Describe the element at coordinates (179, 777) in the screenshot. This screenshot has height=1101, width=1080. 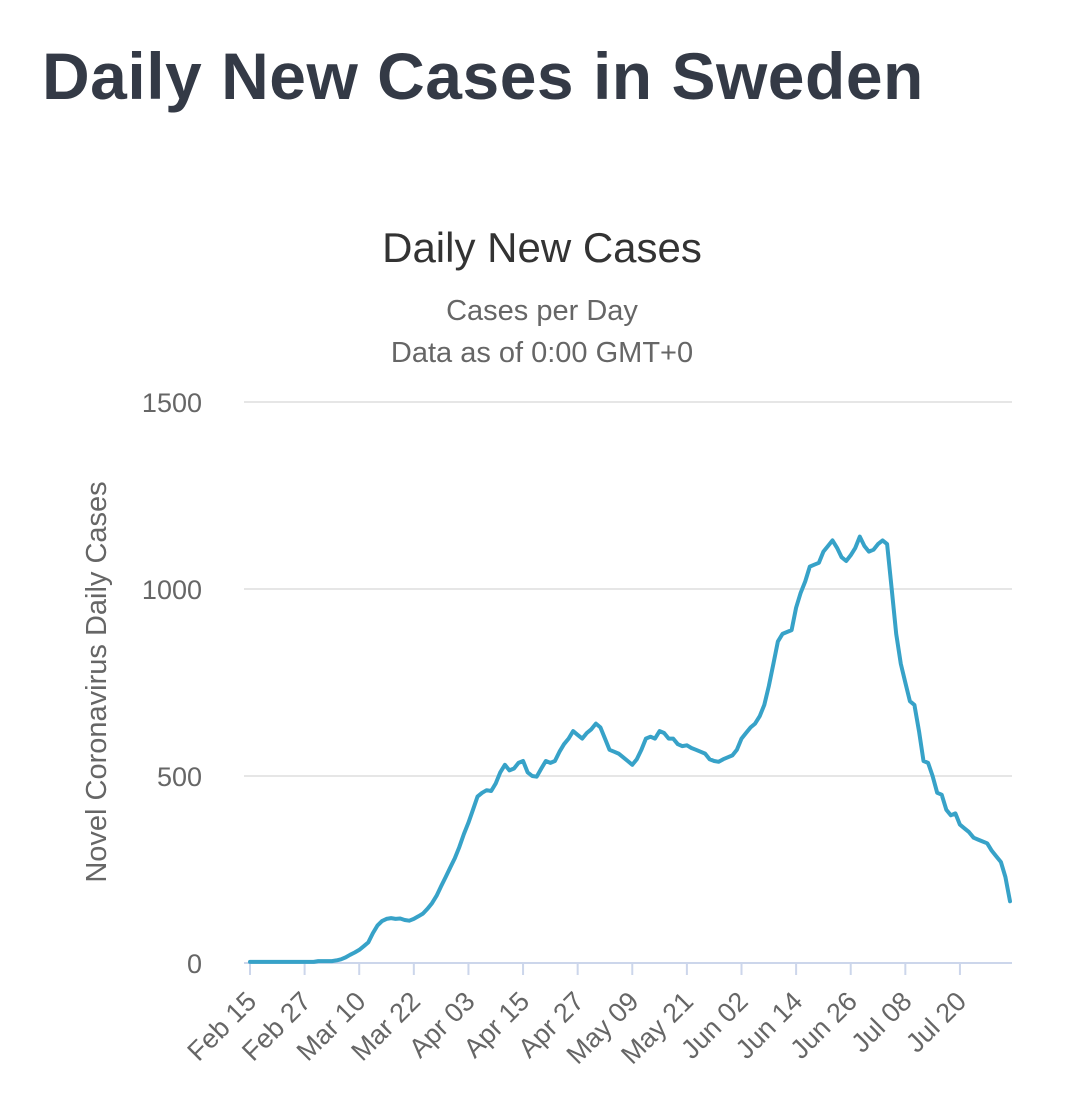
I see `y-tick-label: 500` at that location.